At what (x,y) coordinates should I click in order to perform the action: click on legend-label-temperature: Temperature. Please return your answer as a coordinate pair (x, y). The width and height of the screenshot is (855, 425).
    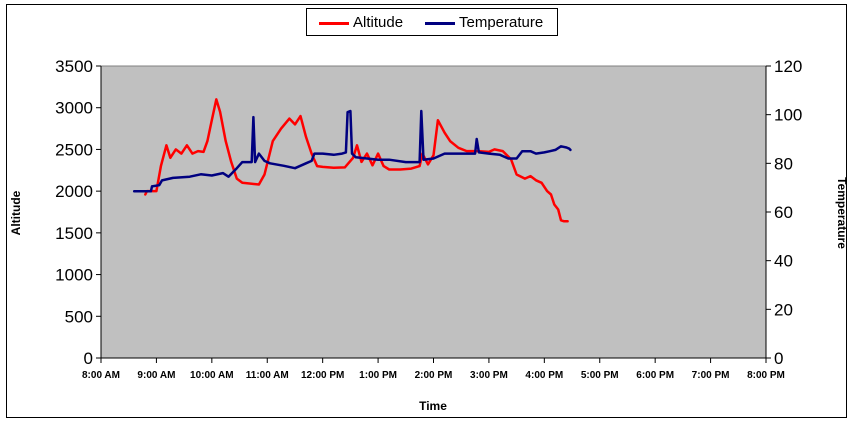
    Looking at the image, I should click on (501, 22).